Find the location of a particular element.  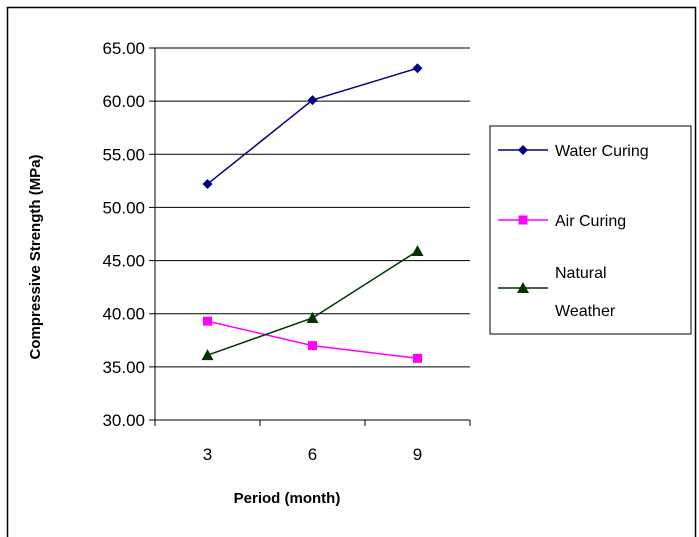

y-tick-label: 40.00 is located at coordinates (123, 314).